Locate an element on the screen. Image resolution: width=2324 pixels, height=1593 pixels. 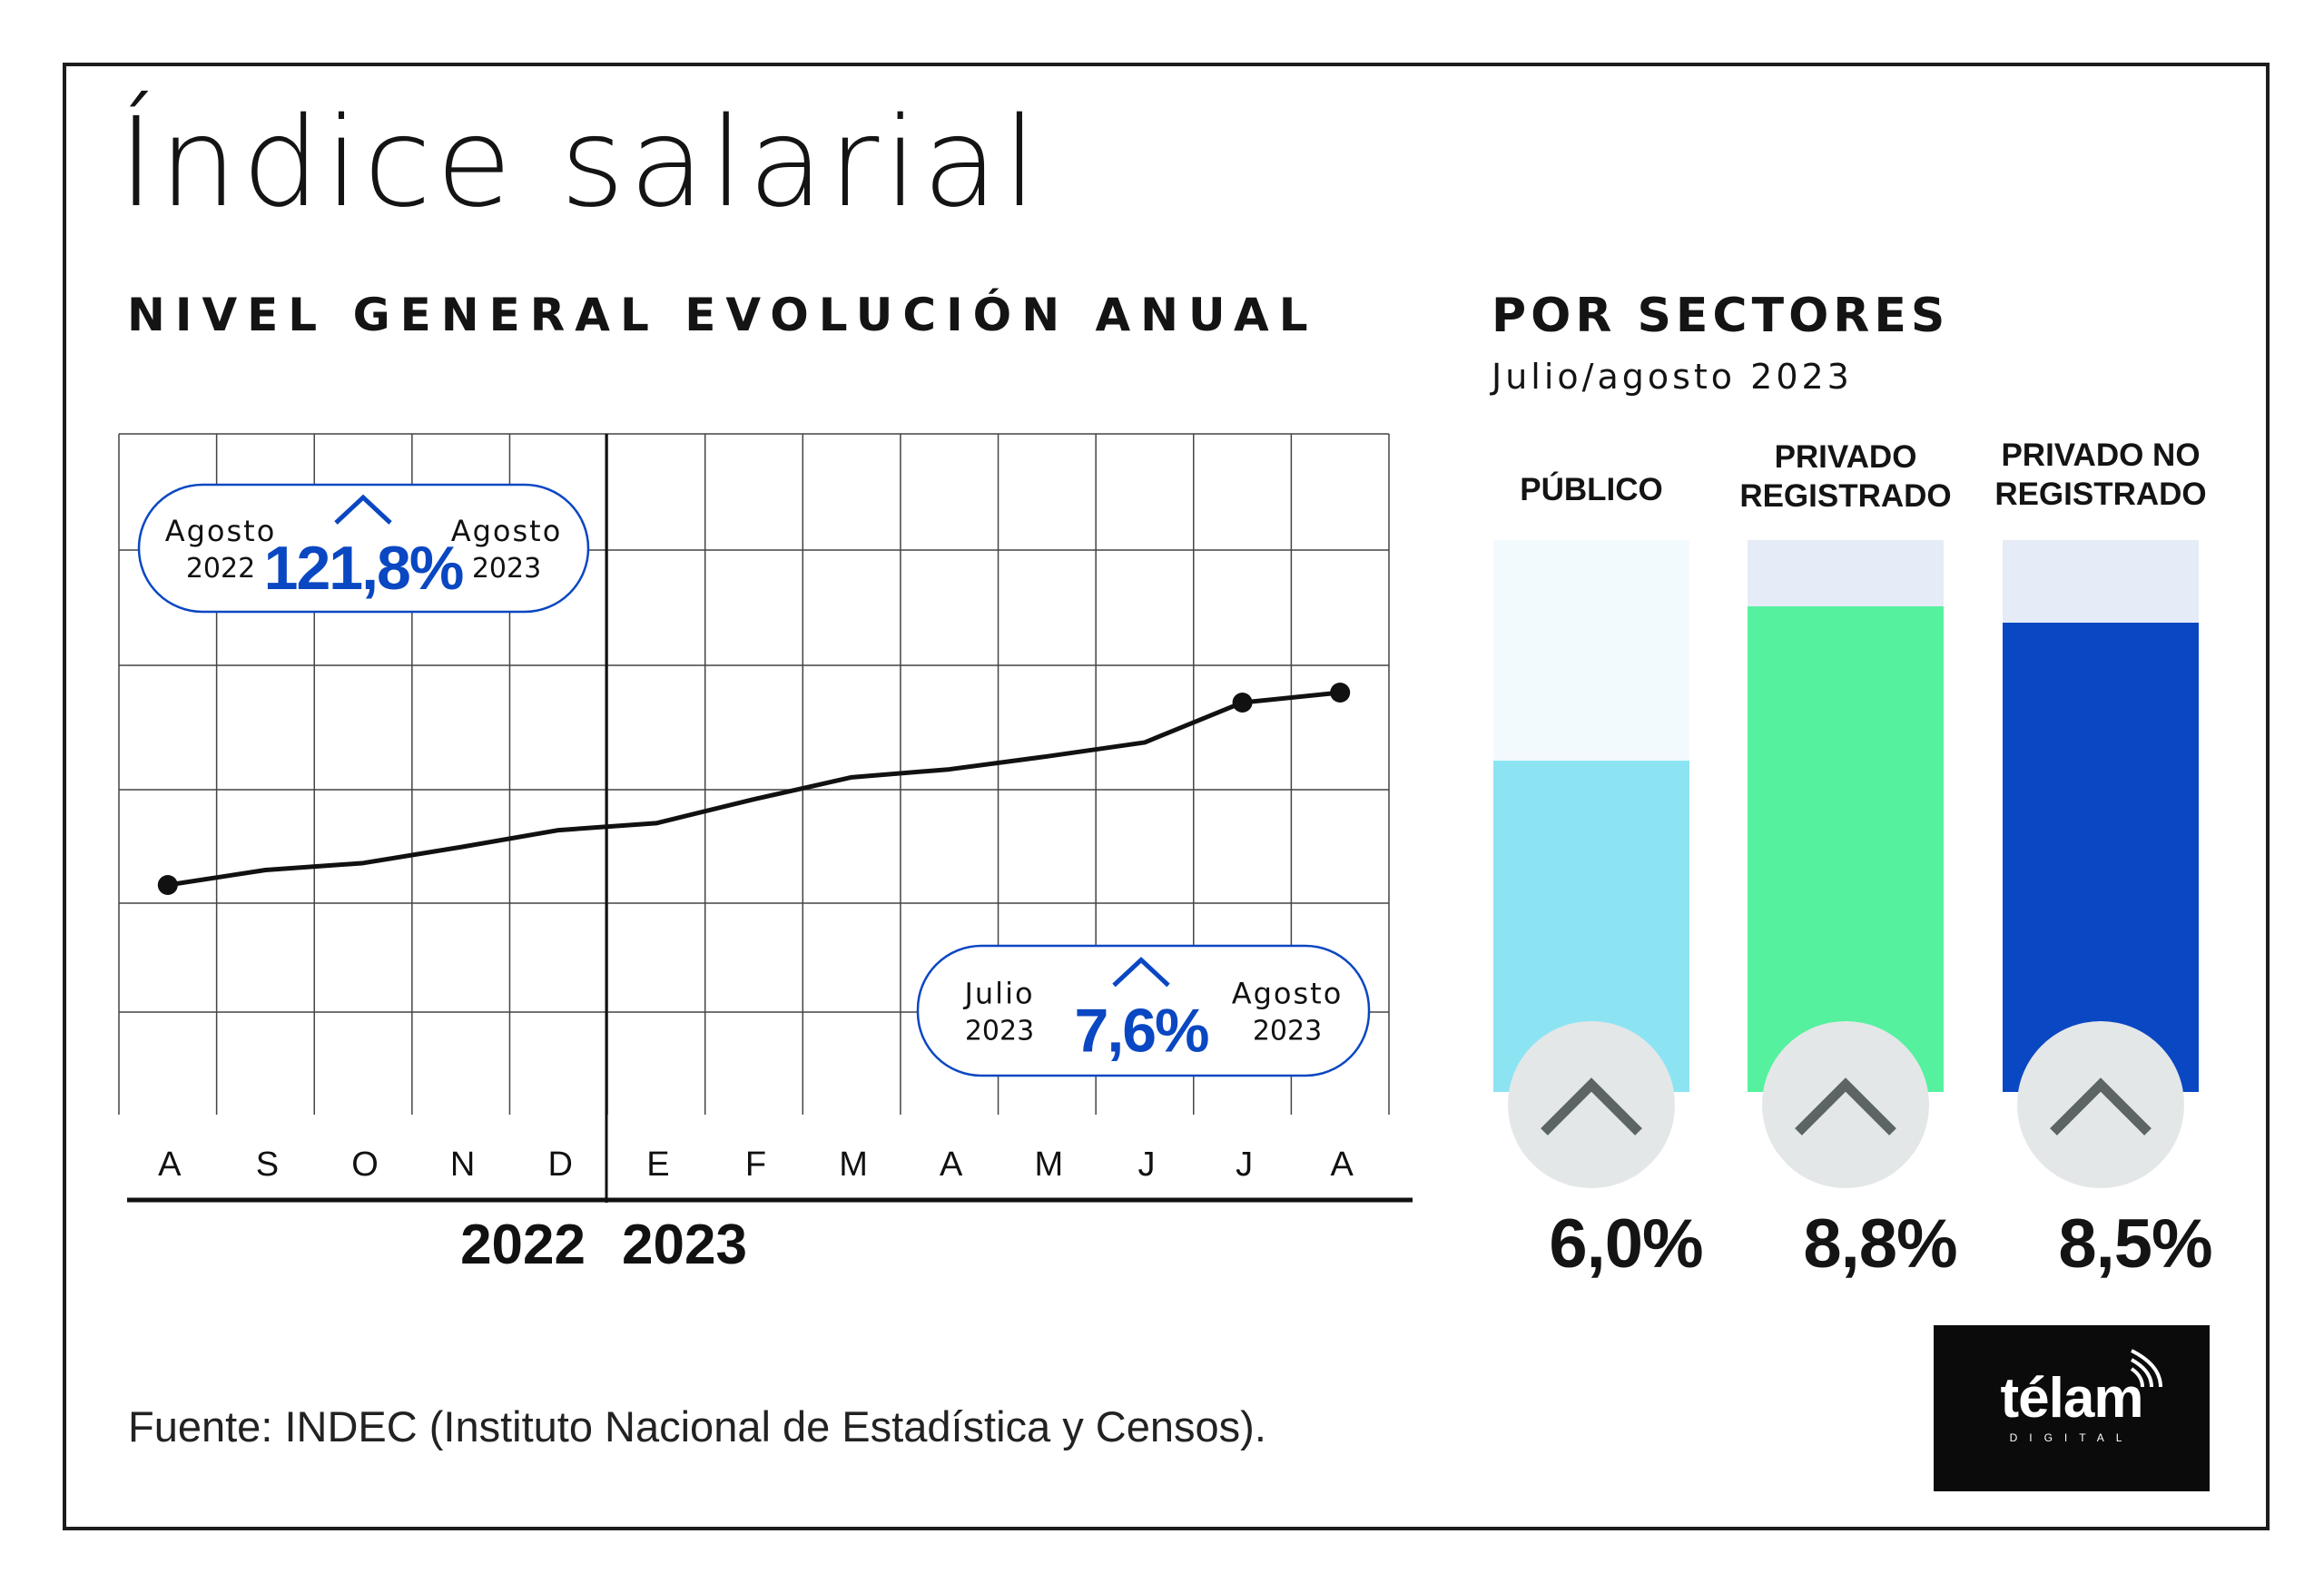
x-tick-label: N is located at coordinates (462, 1165).